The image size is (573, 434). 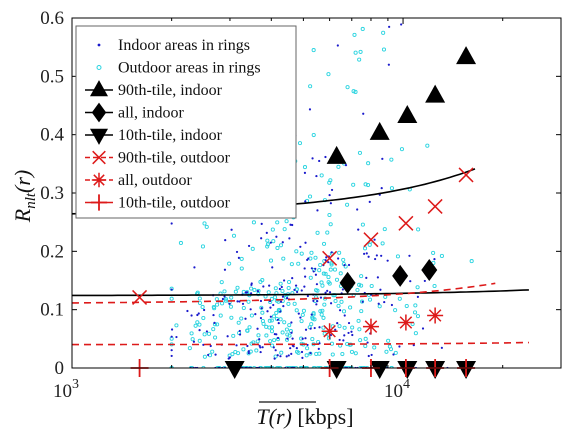 I want to click on series-0-point, so click(x=336, y=154).